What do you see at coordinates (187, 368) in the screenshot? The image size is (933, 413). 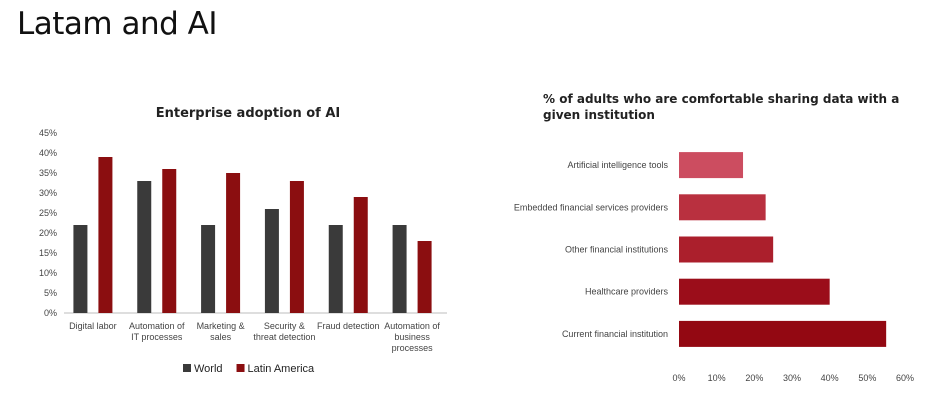 I see `legend-swatch-world` at bounding box center [187, 368].